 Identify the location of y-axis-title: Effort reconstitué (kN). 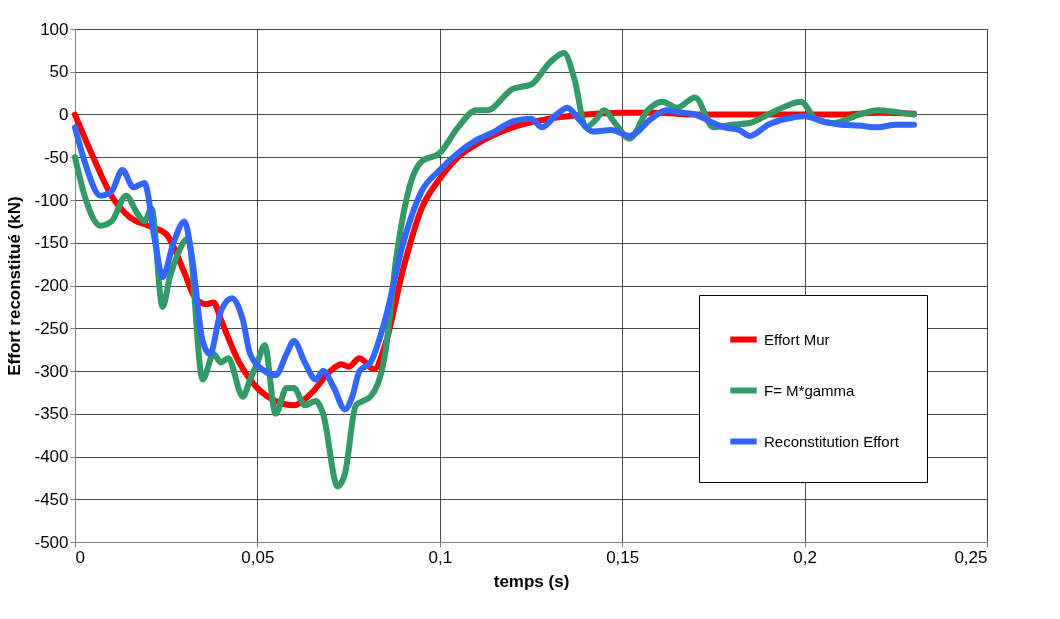
(15, 286).